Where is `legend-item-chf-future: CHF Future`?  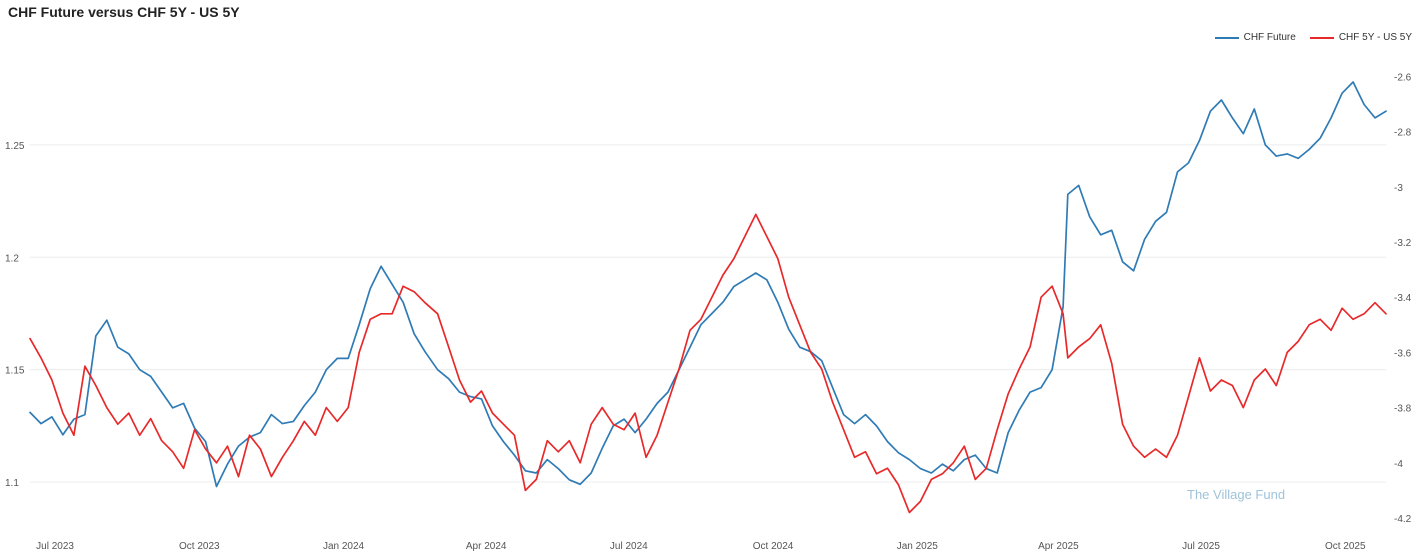
legend-item-chf-future: CHF Future is located at coordinates (1255, 37).